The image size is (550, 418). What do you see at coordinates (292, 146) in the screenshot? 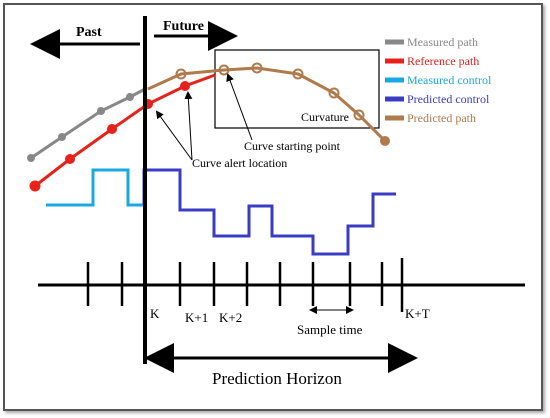
I see `curve-start-label: Curve starting point` at bounding box center [292, 146].